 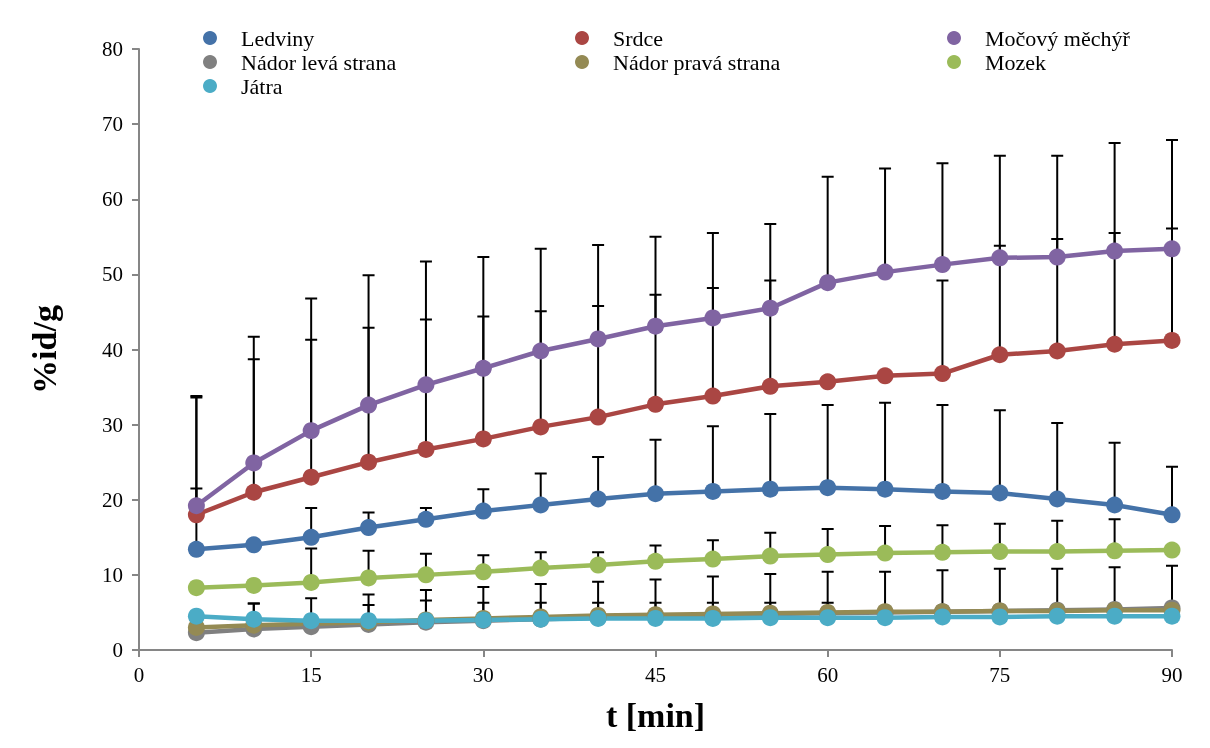 What do you see at coordinates (112, 499) in the screenshot?
I see `y-tick-label: 20` at bounding box center [112, 499].